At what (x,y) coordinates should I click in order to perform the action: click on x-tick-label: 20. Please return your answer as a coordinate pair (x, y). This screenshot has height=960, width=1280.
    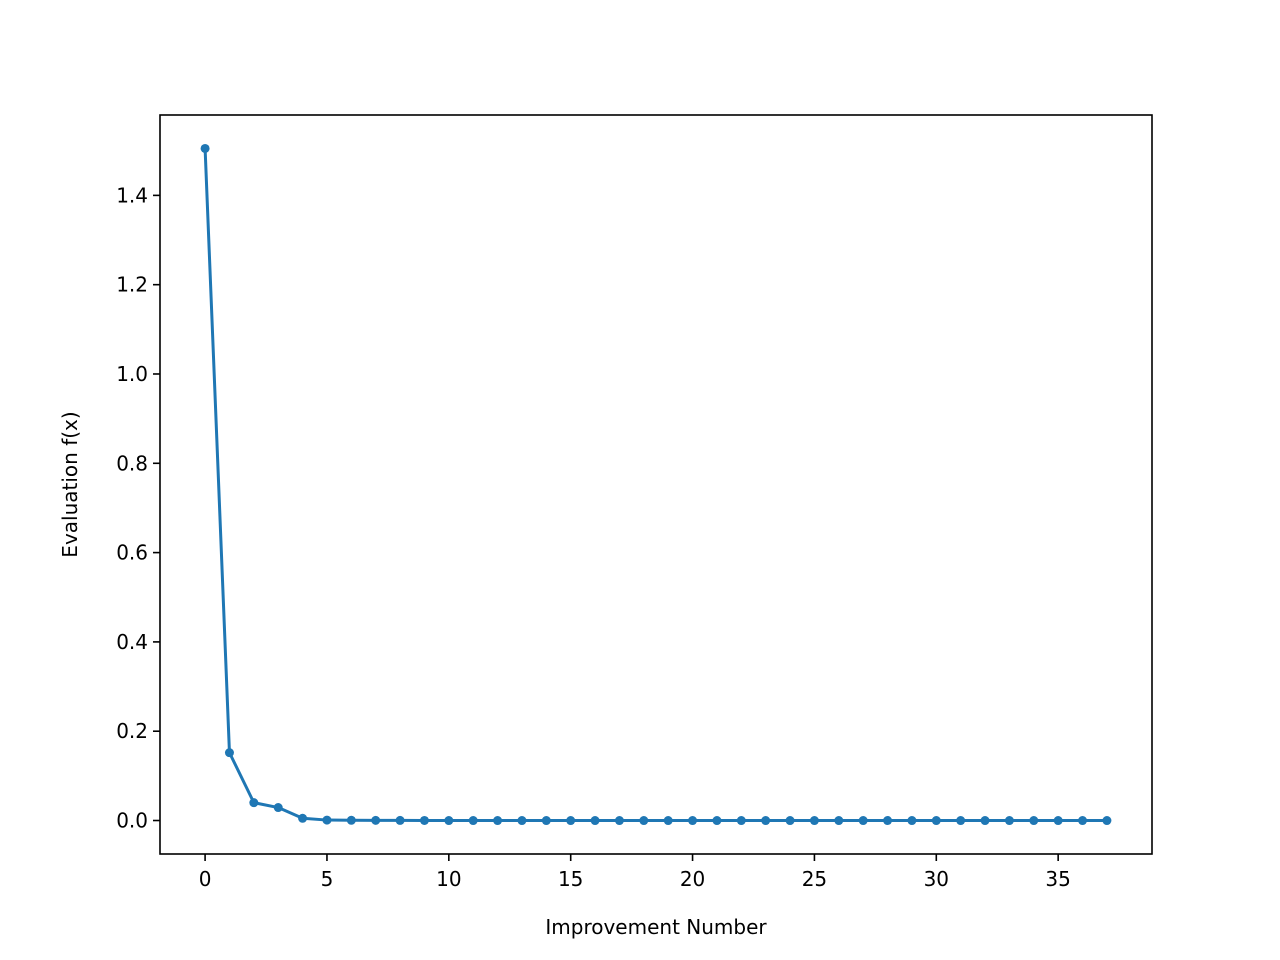
    Looking at the image, I should click on (692, 879).